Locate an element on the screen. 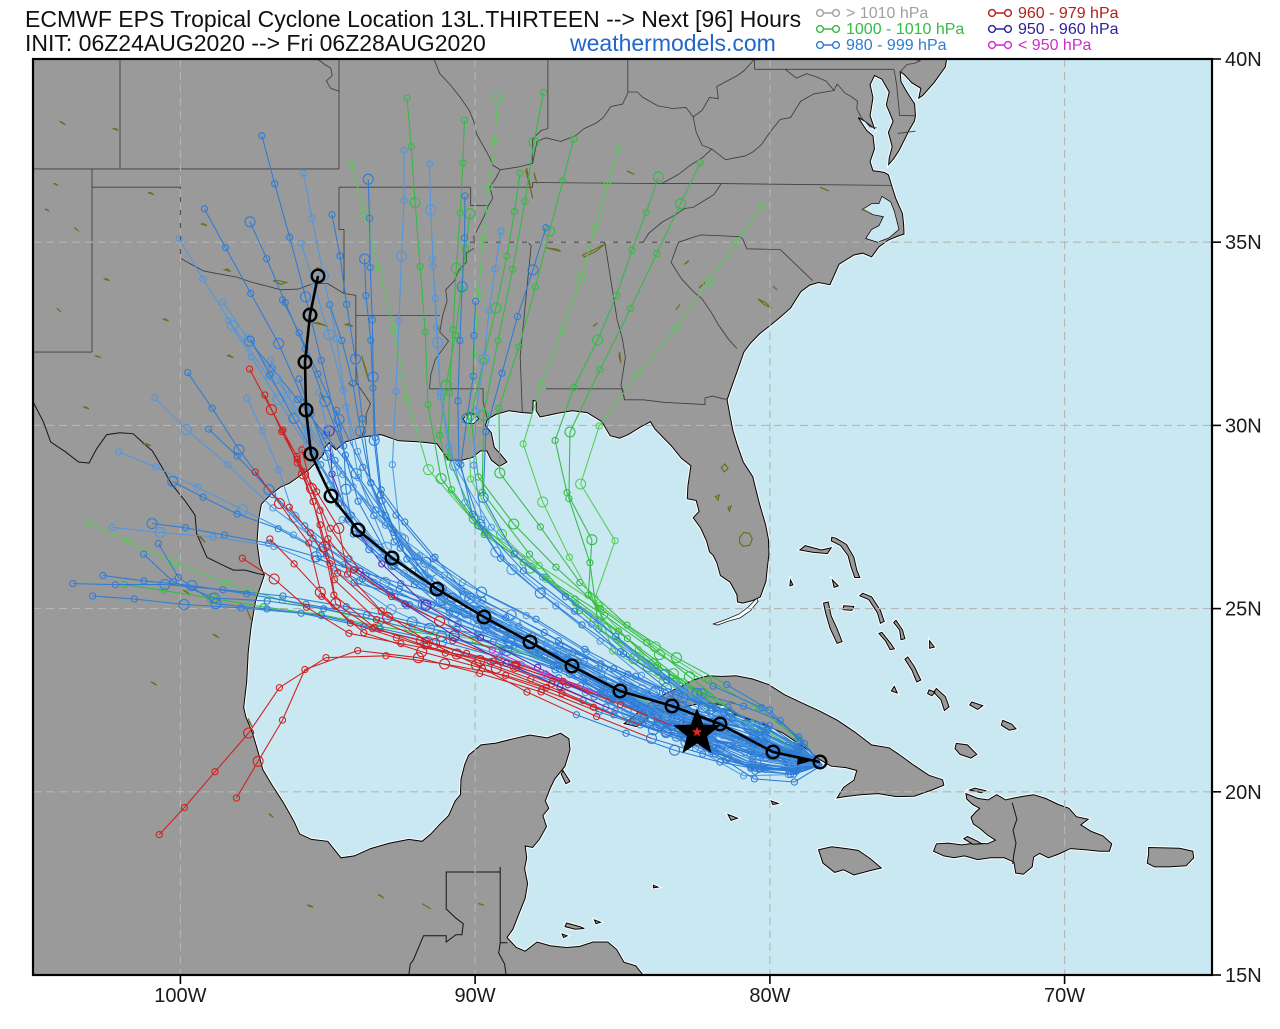  svg-text: 35N is located at coordinates (1243, 243).